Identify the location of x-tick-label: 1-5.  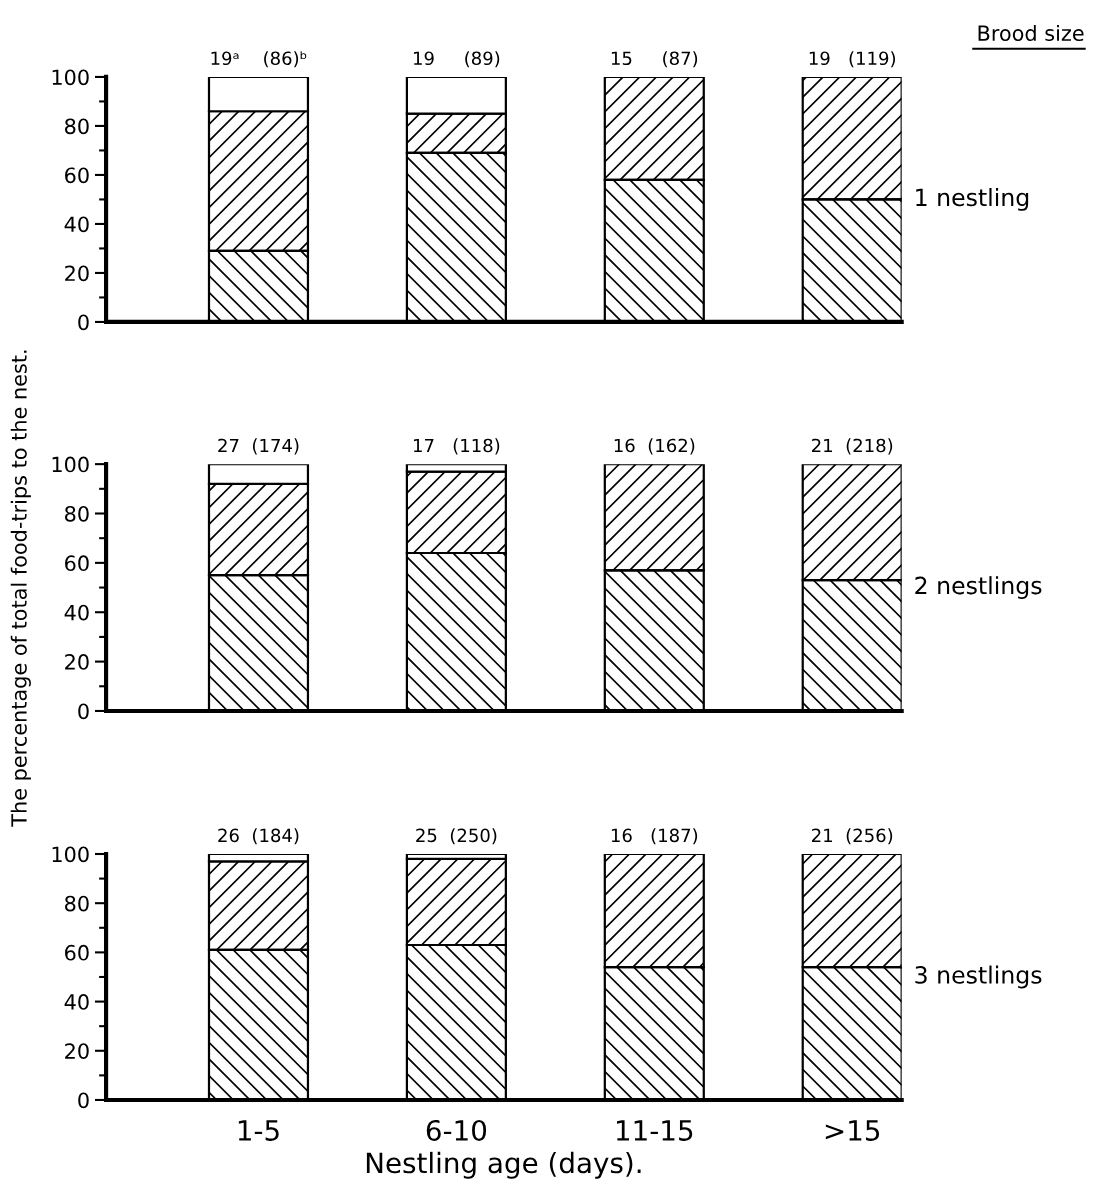
(258, 1130).